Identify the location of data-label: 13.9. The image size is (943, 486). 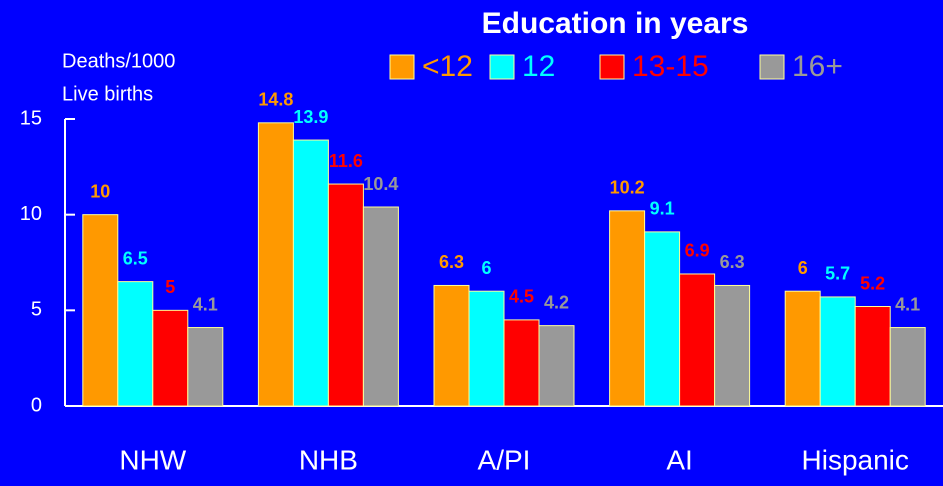
(310, 117).